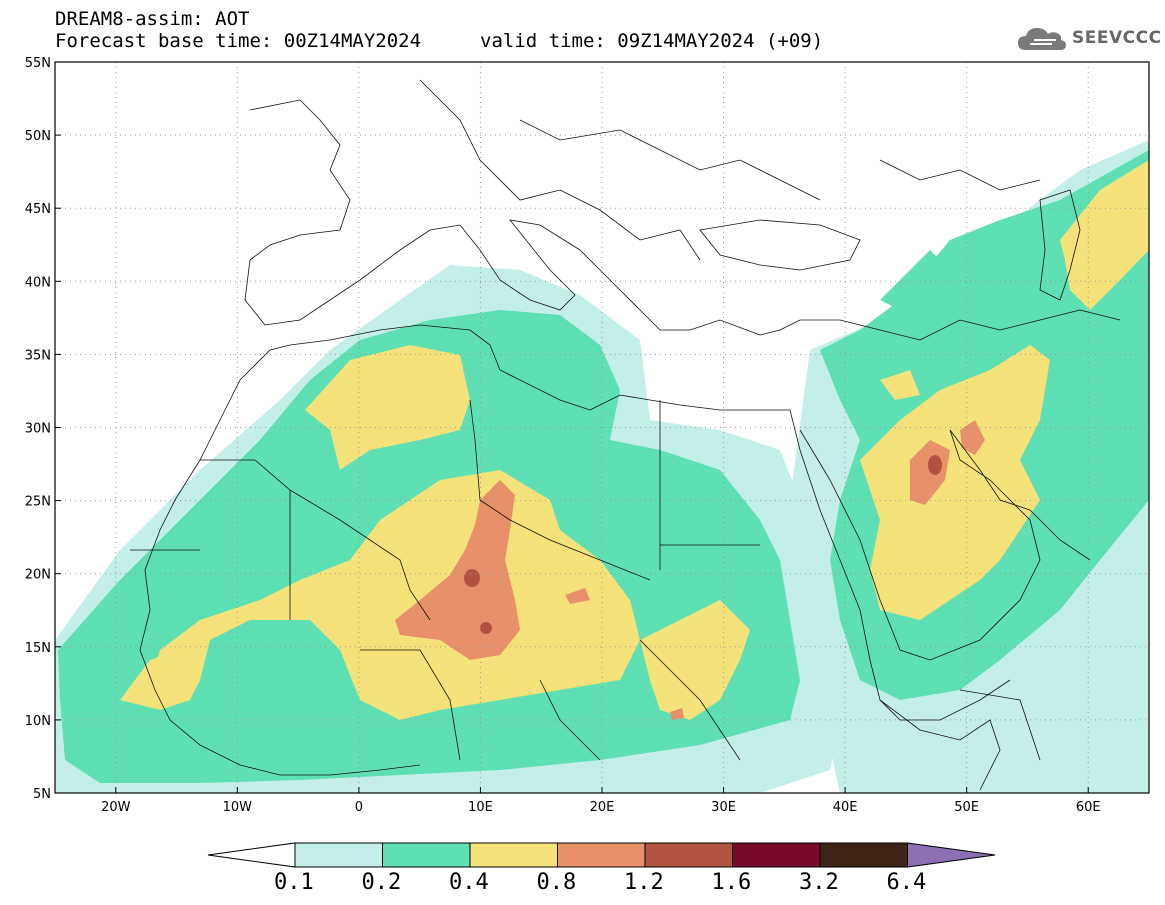  Describe the element at coordinates (731, 882) in the screenshot. I see `colorbar-label: 1.6` at that location.